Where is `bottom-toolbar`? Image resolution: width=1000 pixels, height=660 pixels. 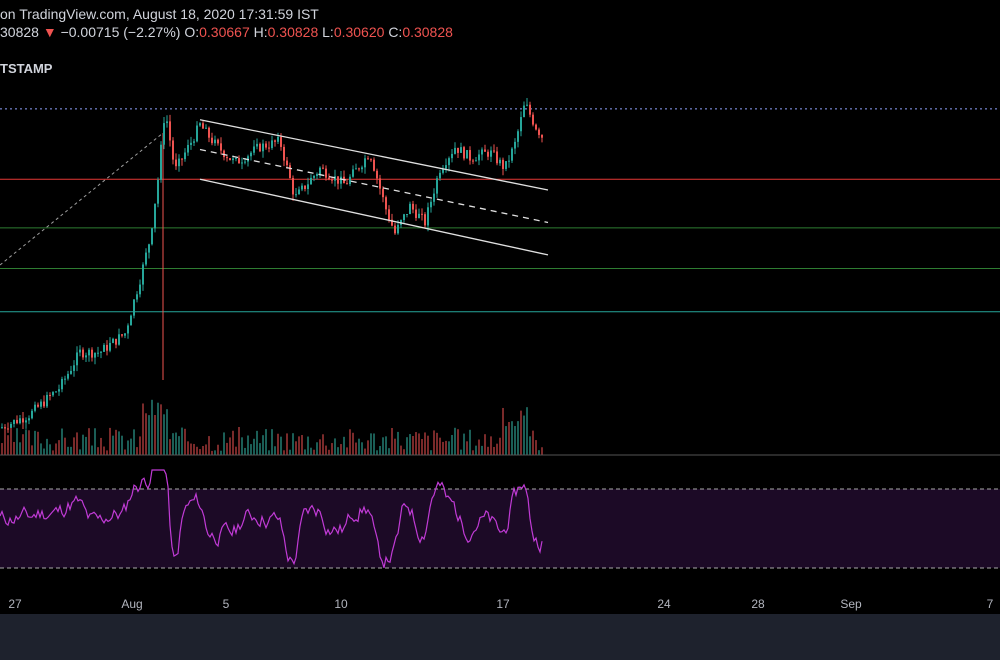 bottom-toolbar is located at coordinates (500, 637).